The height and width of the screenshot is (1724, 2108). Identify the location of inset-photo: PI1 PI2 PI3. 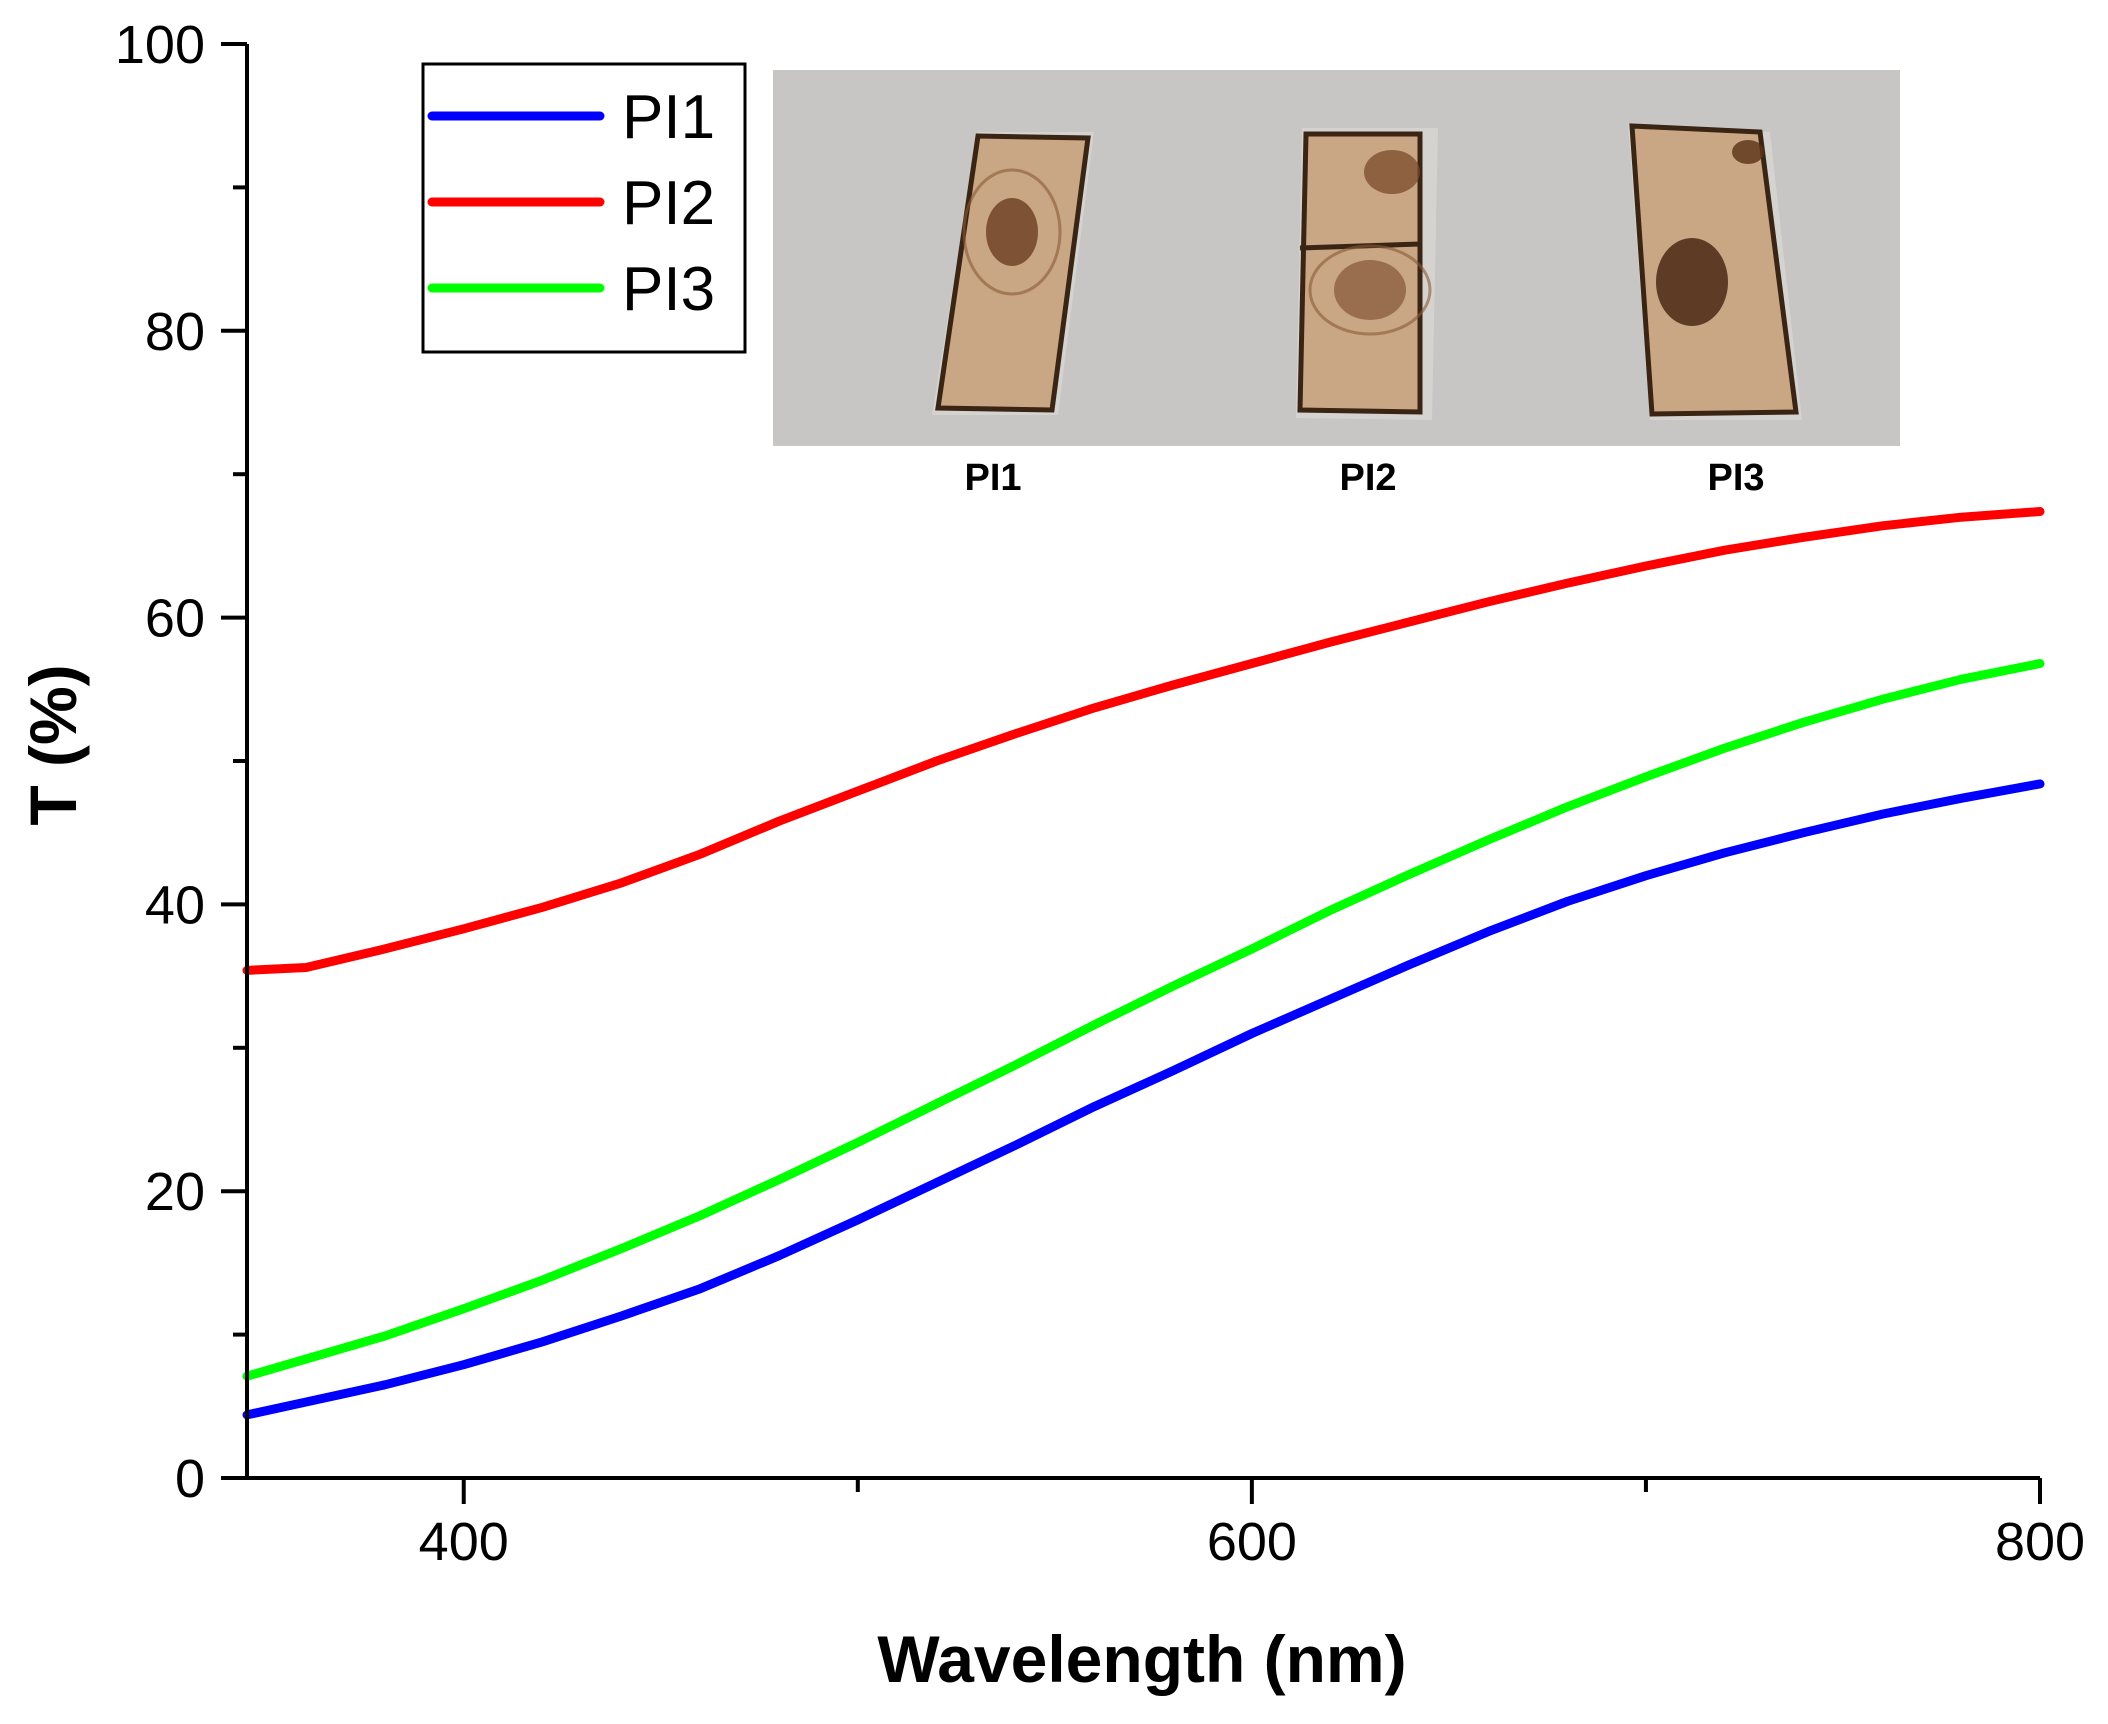
(1336, 284).